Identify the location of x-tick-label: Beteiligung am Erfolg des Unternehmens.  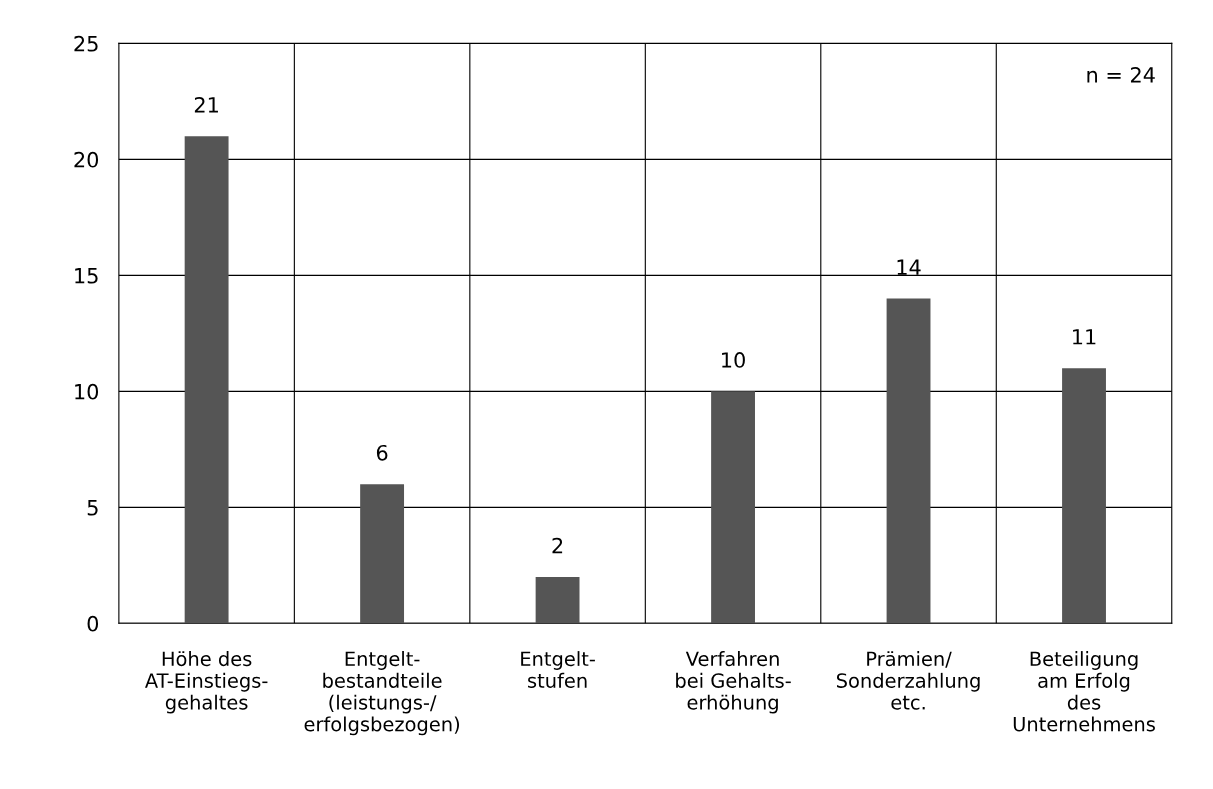
(1084, 691).